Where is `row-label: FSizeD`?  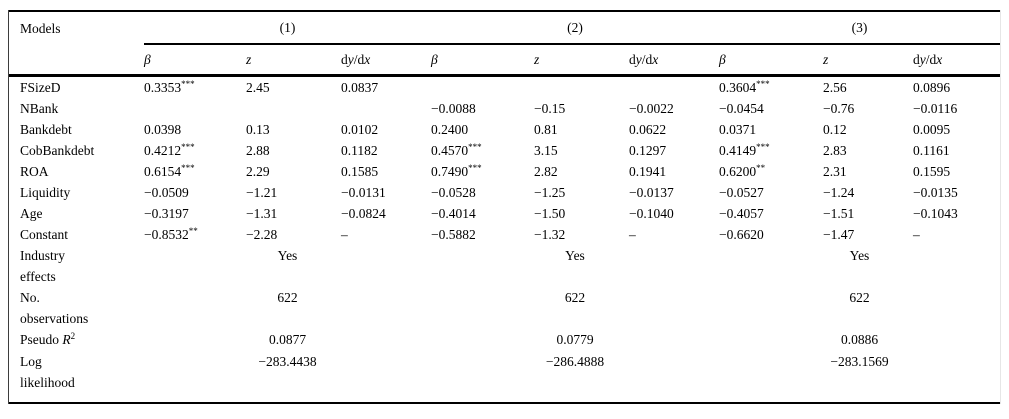 row-label: FSizeD is located at coordinates (76, 86).